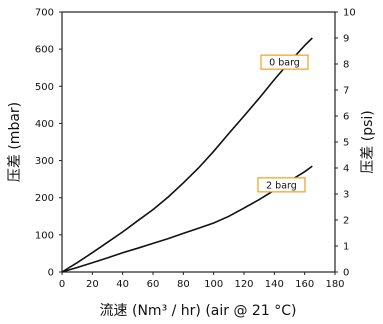  I want to click on right-tick-label: 4, so click(346, 169).